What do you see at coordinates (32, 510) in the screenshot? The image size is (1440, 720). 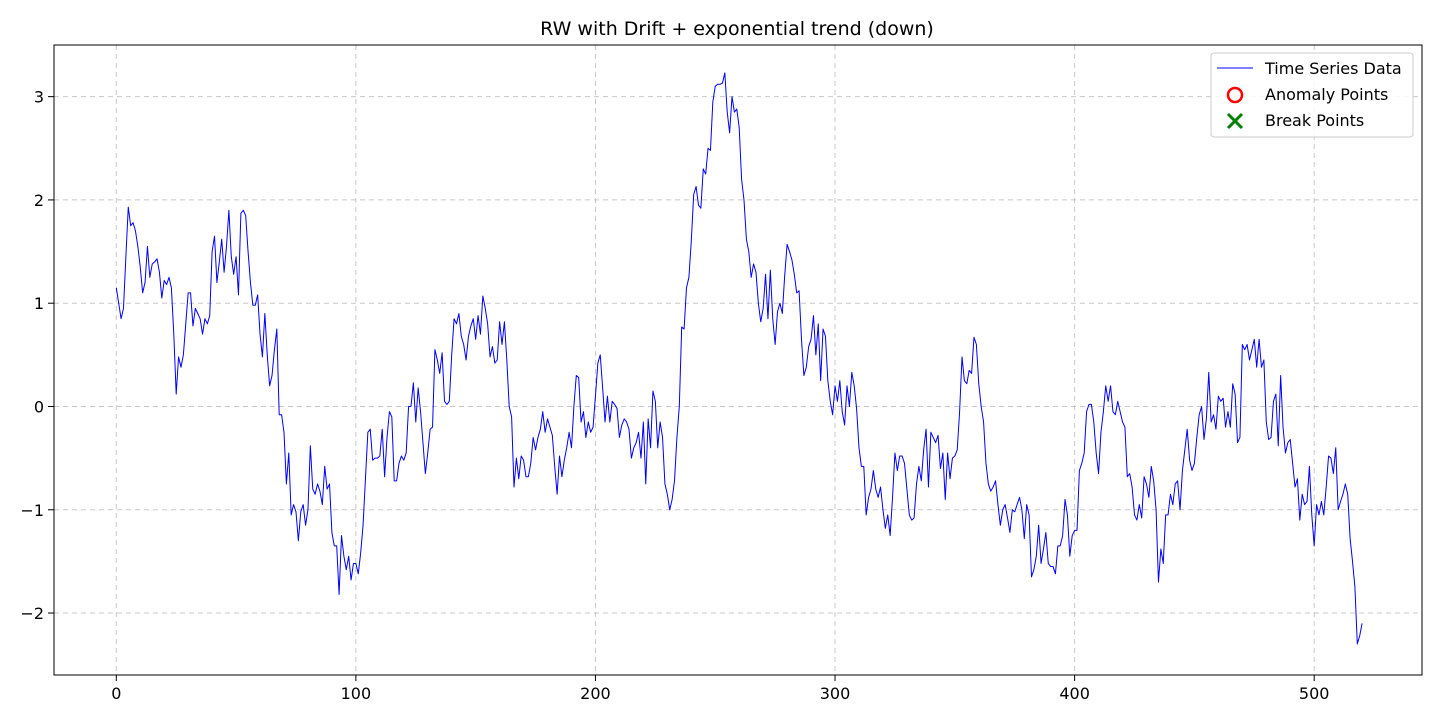 I see `y-tick-label: −1` at bounding box center [32, 510].